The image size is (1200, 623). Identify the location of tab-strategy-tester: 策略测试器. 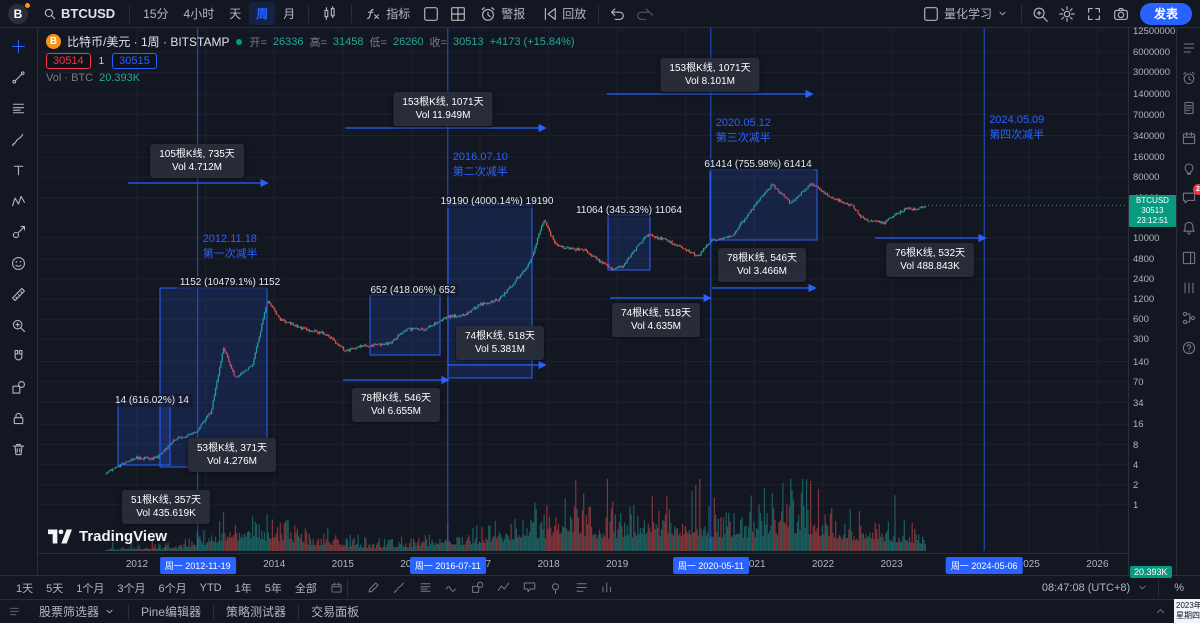
(256, 611).